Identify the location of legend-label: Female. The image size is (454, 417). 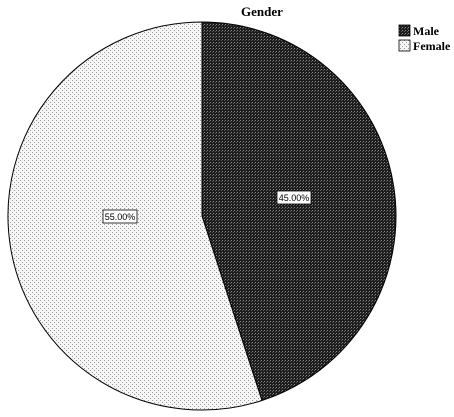
(432, 46).